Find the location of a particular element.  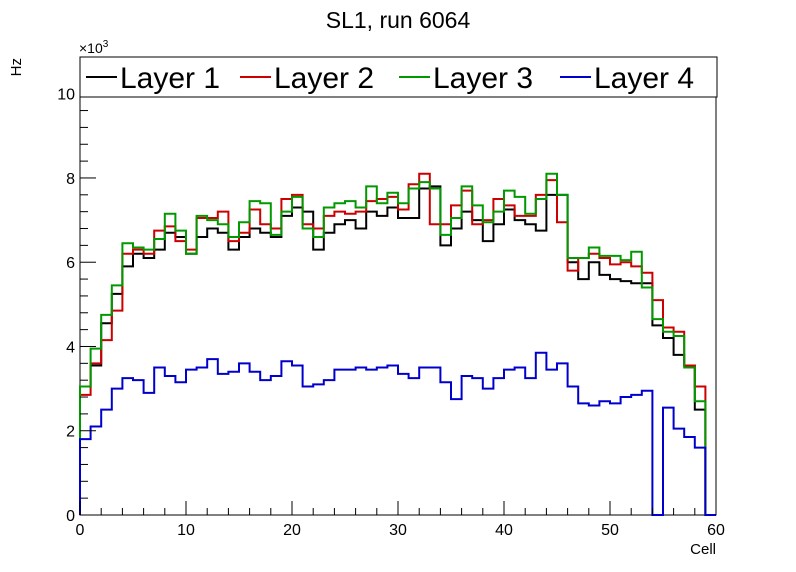

legend-box is located at coordinates (398, 77).